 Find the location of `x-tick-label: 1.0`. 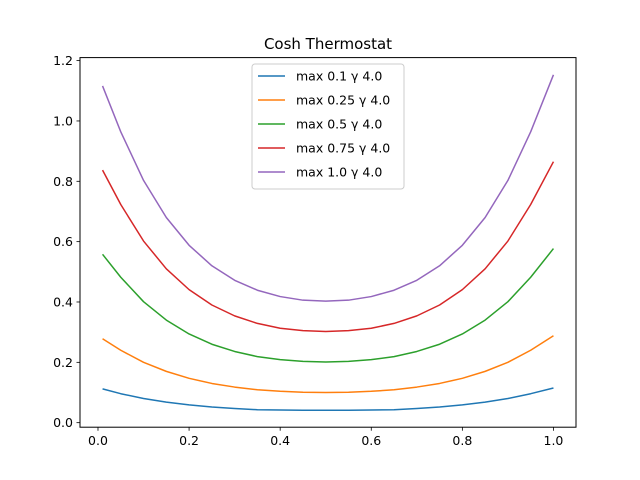

x-tick-label: 1.0 is located at coordinates (554, 440).